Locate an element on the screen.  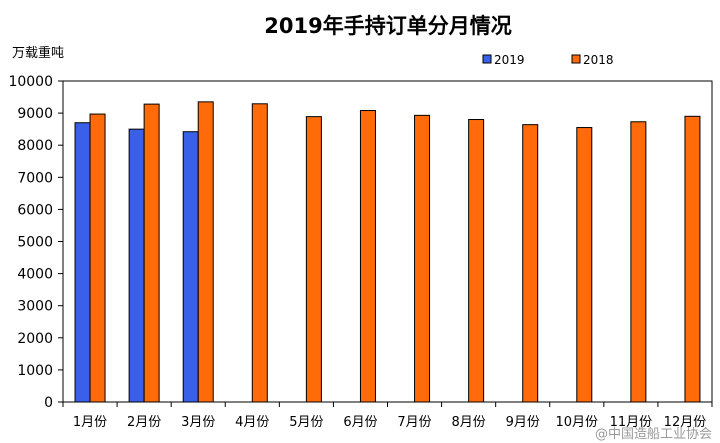
y-tick-label: 4000 is located at coordinates (35, 275).